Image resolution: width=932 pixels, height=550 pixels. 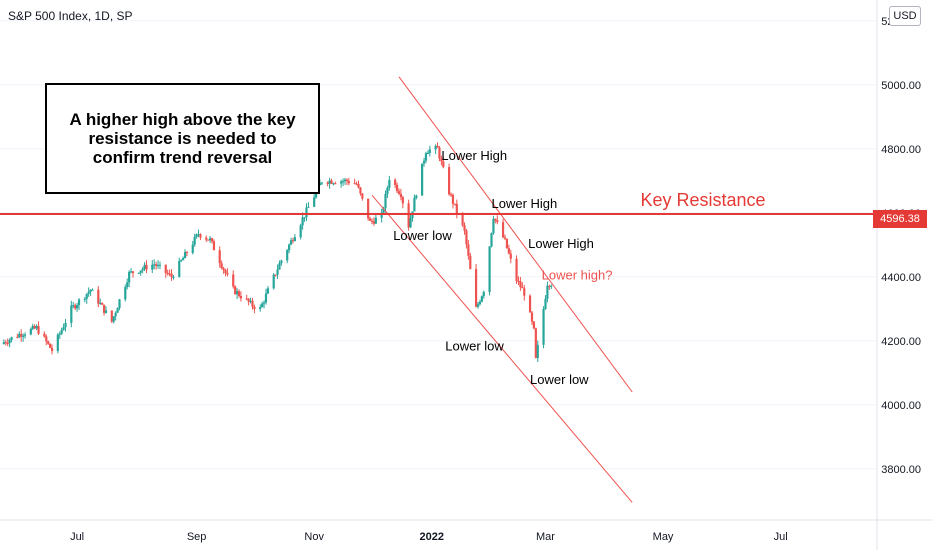 What do you see at coordinates (901, 86) in the screenshot?
I see `y-tick-label: 5000.00` at bounding box center [901, 86].